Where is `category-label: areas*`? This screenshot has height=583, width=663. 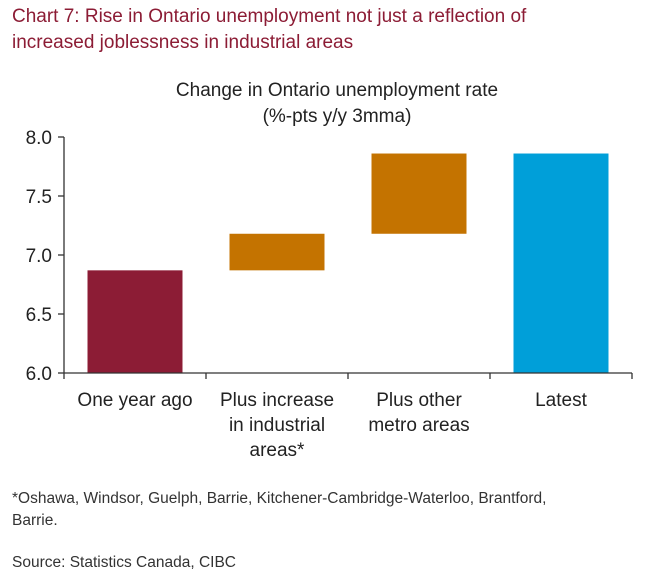 category-label: areas* is located at coordinates (278, 450).